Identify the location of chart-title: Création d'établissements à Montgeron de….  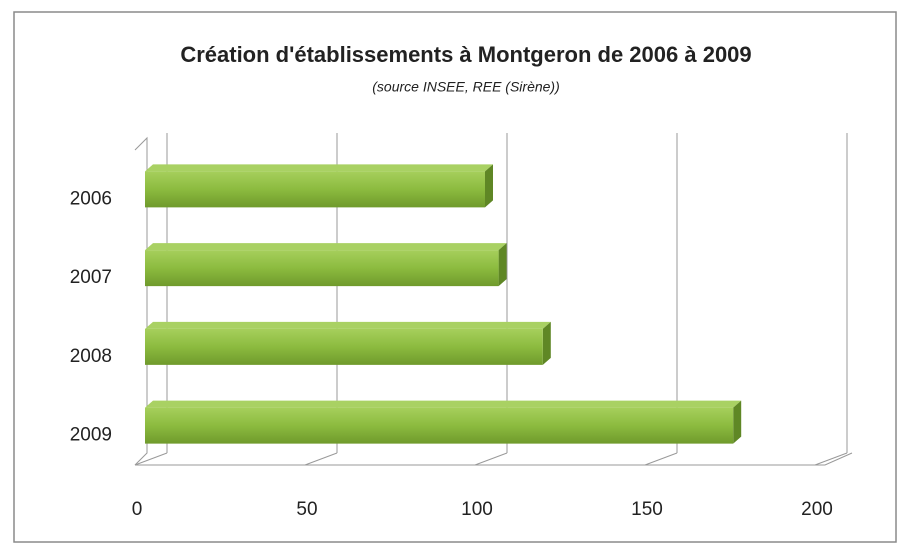
(465, 54).